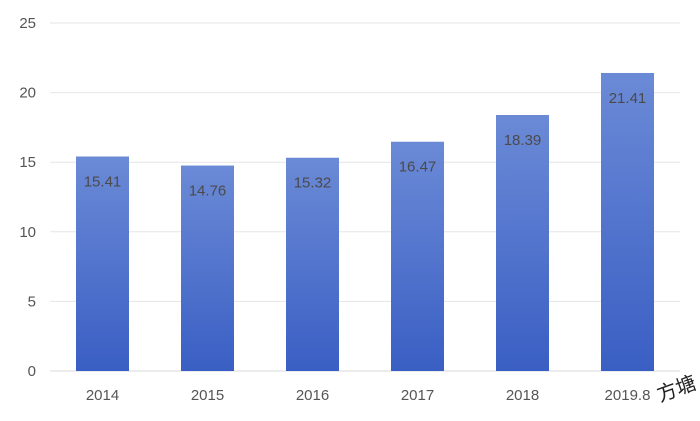 The height and width of the screenshot is (421, 700). I want to click on y-axis-ticks: 0 5 10 15 20 25, so click(27, 197).